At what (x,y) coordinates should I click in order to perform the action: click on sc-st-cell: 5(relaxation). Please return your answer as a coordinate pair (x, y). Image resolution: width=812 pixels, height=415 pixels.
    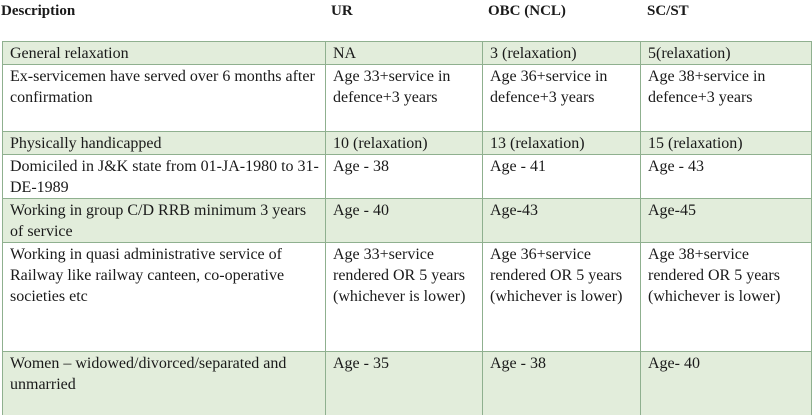
    Looking at the image, I should click on (726, 53).